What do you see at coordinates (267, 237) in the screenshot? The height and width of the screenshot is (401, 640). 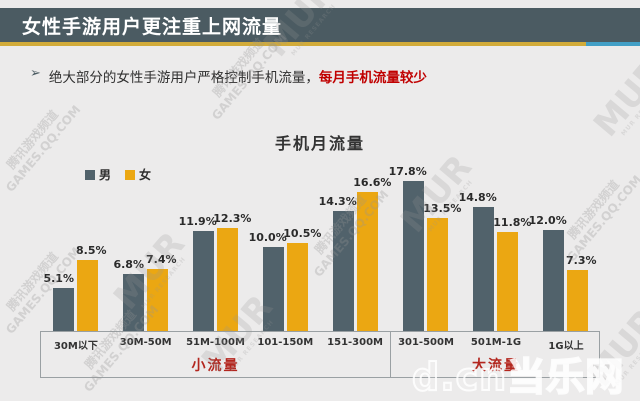 I see `value-label: 10.0%` at bounding box center [267, 237].